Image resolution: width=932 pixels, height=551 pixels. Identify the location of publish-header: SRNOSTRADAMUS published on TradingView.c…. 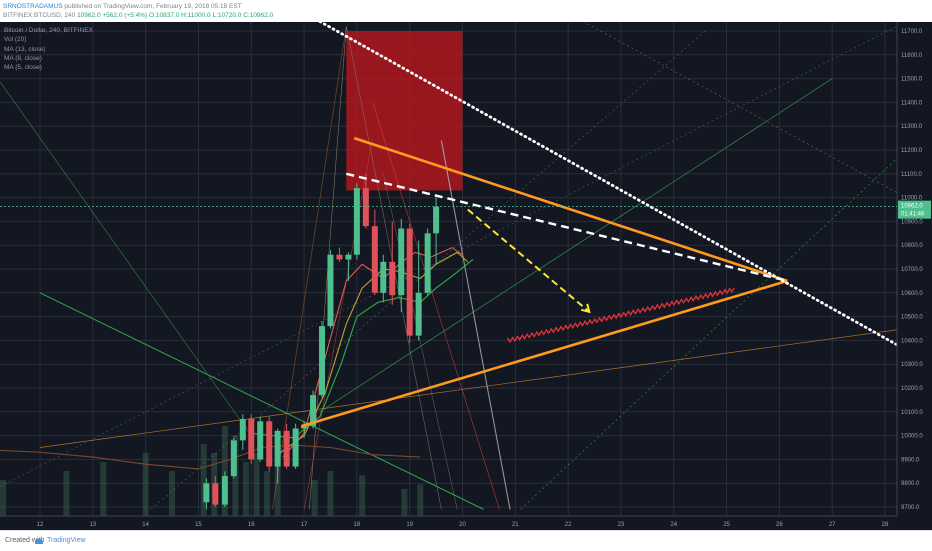
(466, 11).